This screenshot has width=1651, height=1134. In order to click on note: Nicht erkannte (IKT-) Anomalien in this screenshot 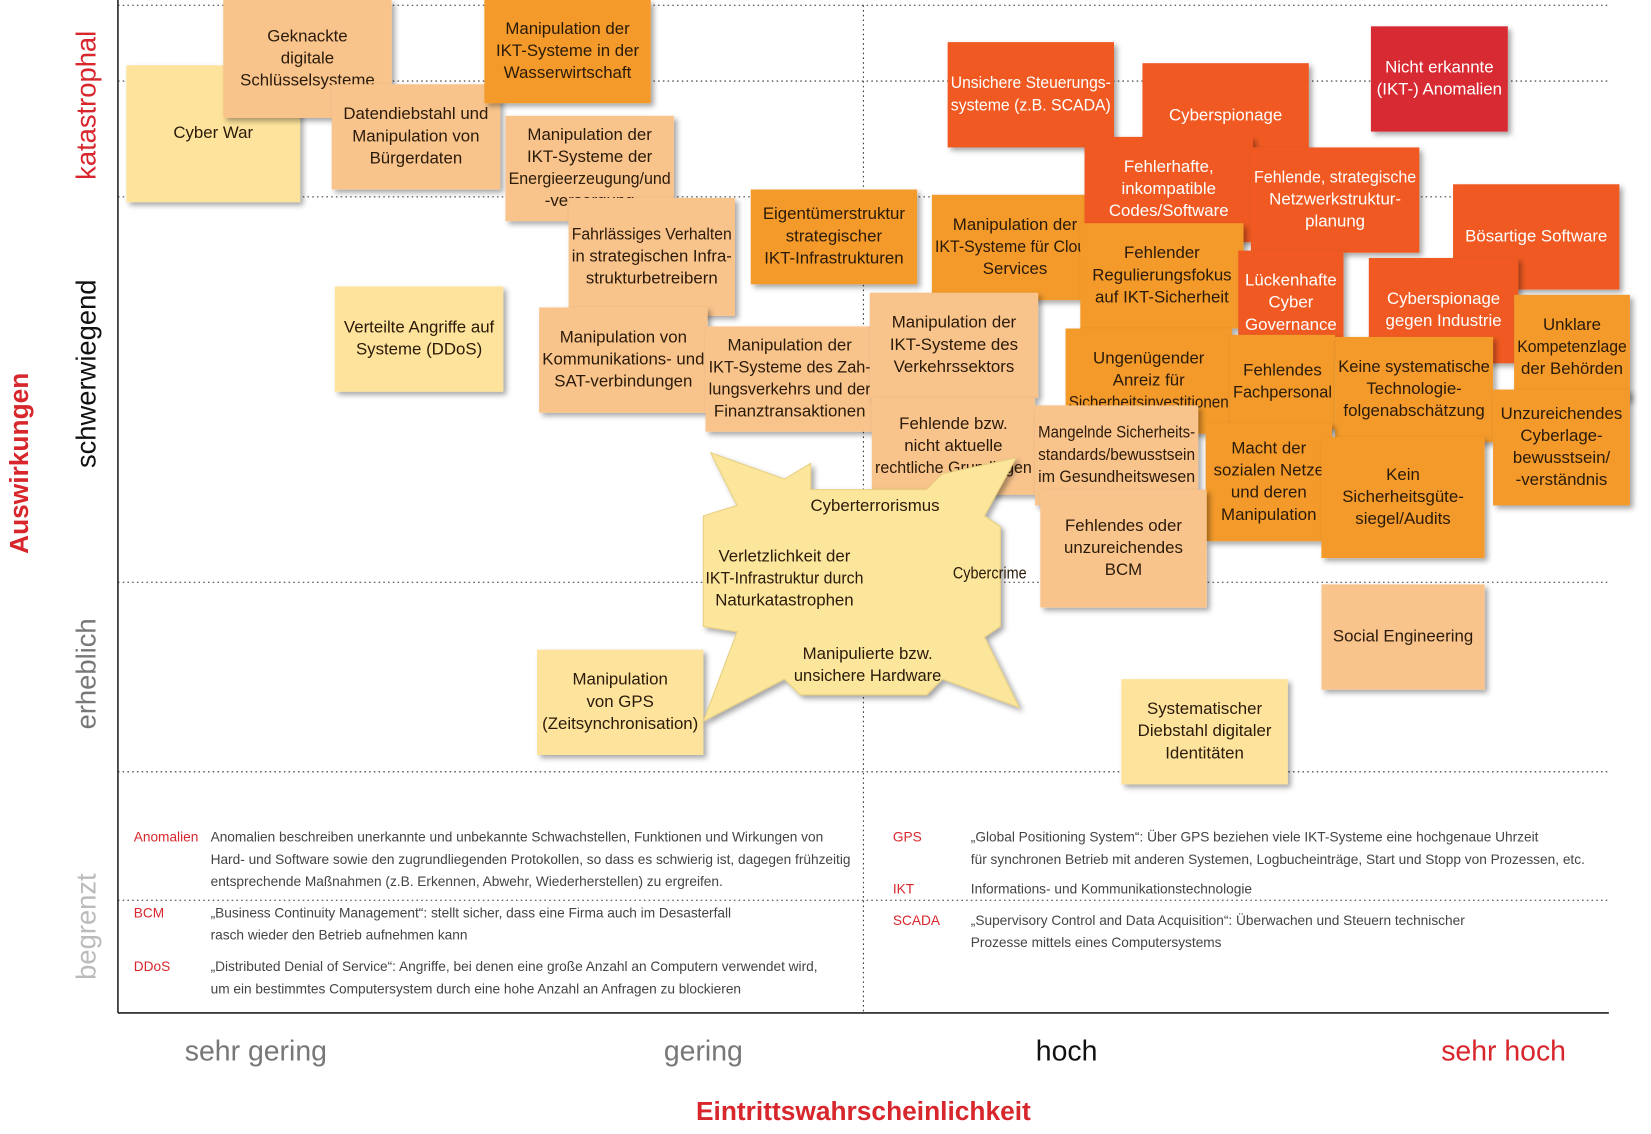, I will do `click(1439, 79)`.